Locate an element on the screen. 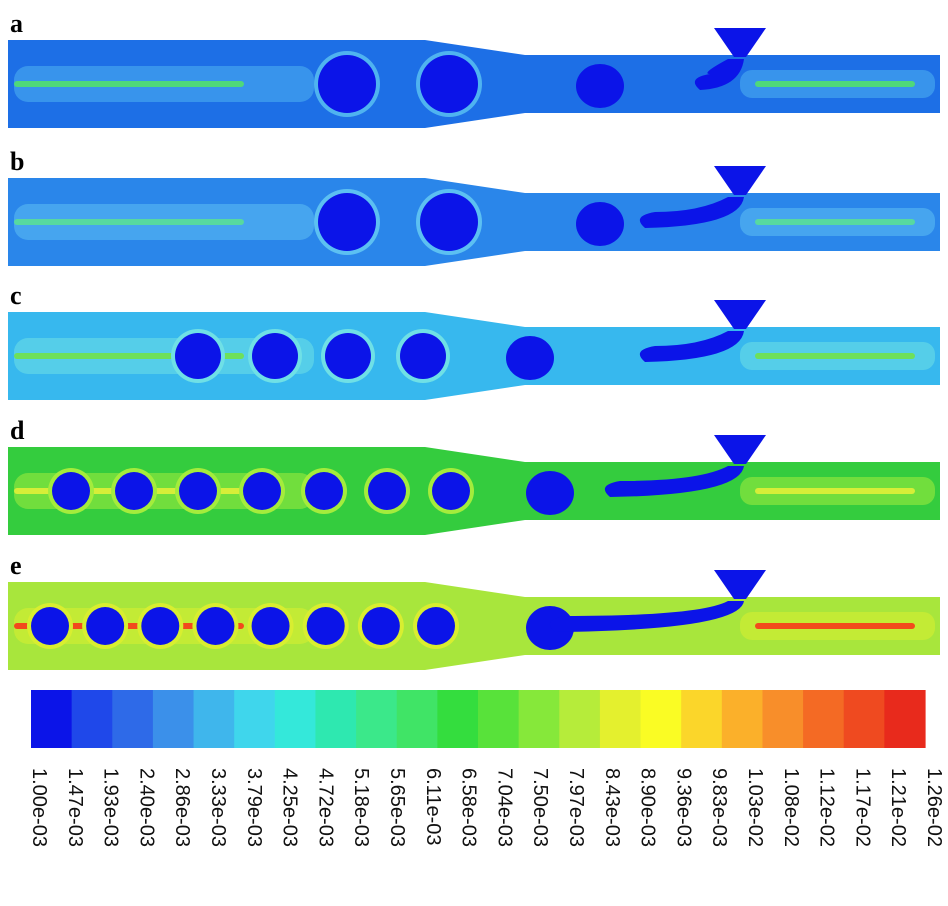 The height and width of the screenshot is (906, 948). liquid-thread-b is located at coordinates (691, 212).